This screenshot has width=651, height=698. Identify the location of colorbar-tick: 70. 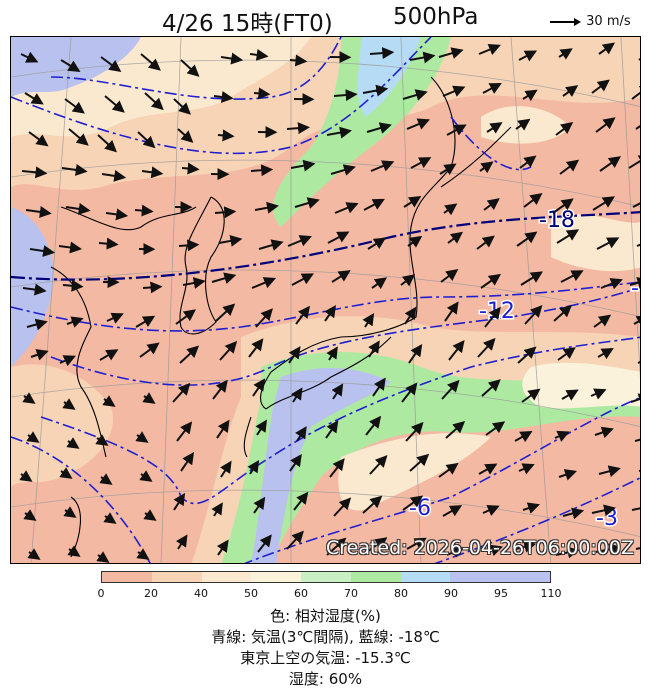
(351, 593).